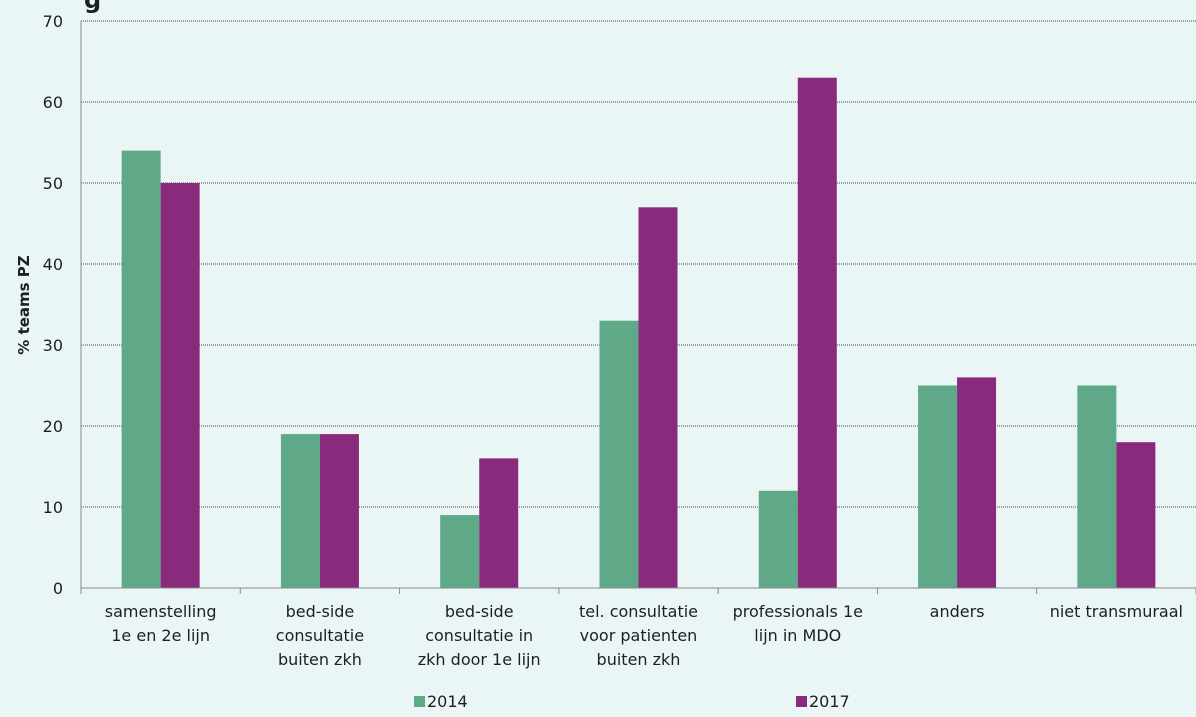 This screenshot has width=1196, height=717. Describe the element at coordinates (62, 305) in the screenshot. I see `y-axis: 0 10 20 30 40 50 60 70` at that location.